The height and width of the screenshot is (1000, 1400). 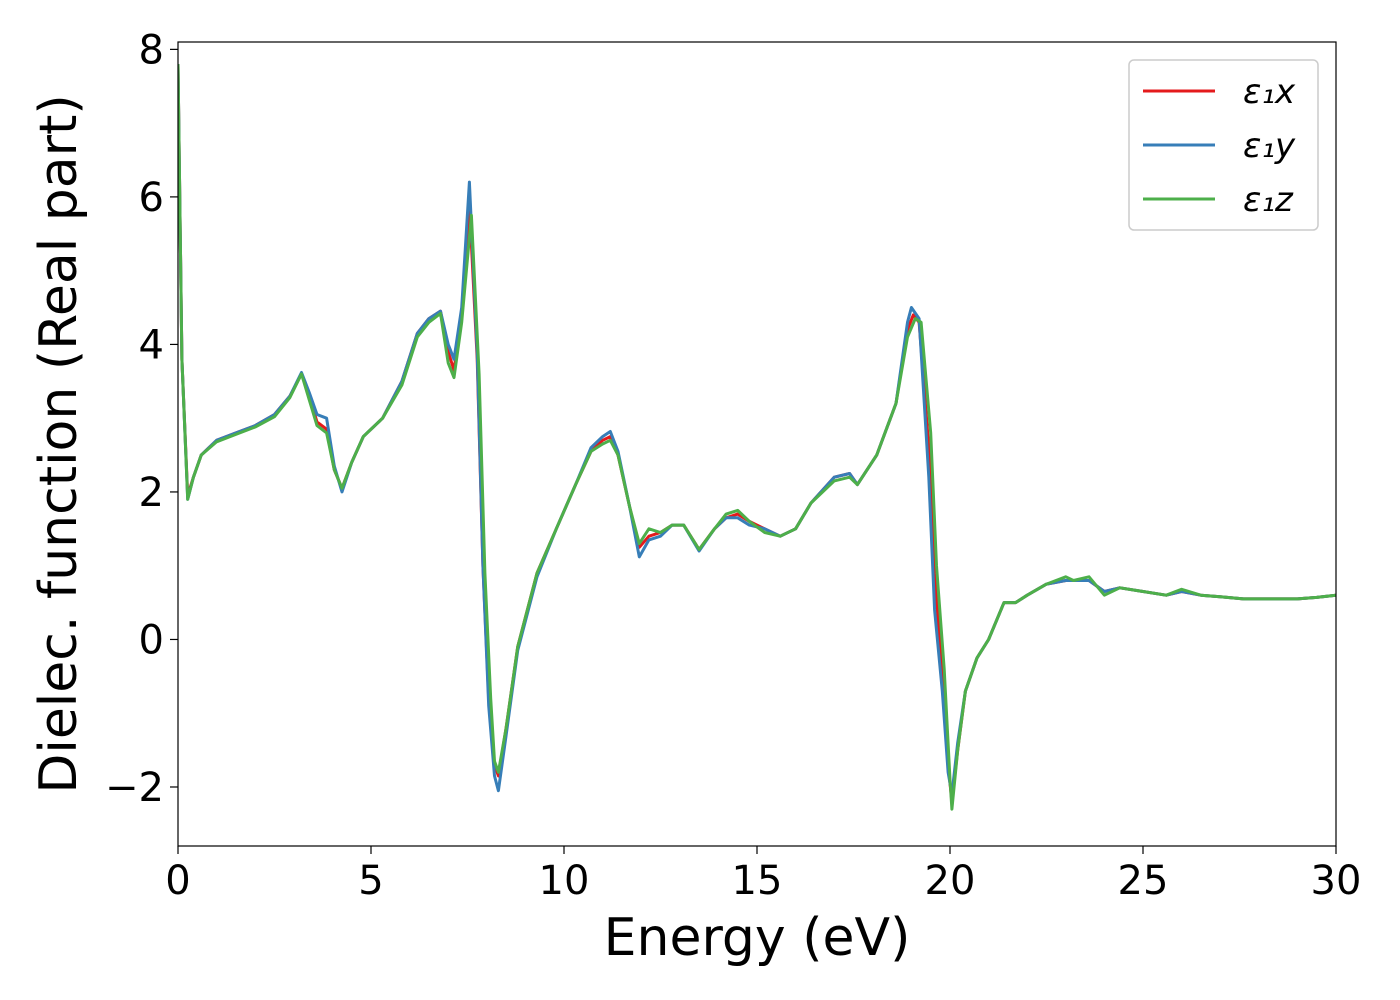 I want to click on x-tick-label: 25, so click(x=1143, y=881).